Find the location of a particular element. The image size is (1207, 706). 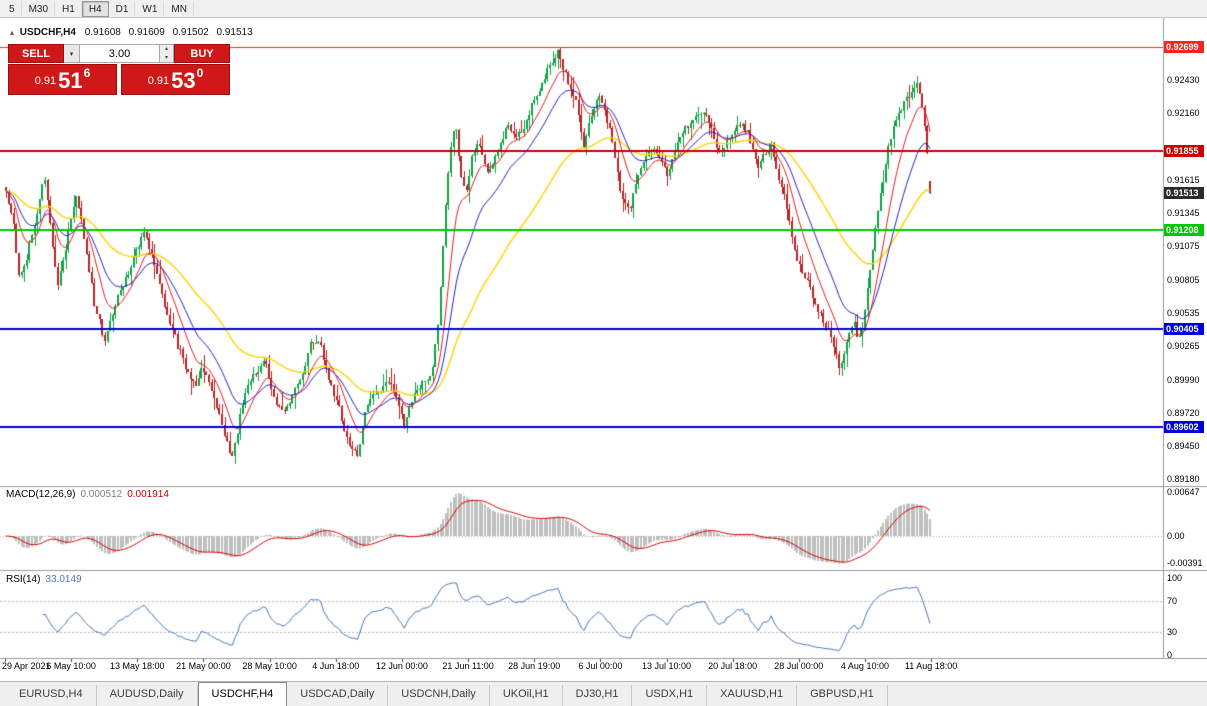

ask-big-digits: 53 is located at coordinates (183, 80).